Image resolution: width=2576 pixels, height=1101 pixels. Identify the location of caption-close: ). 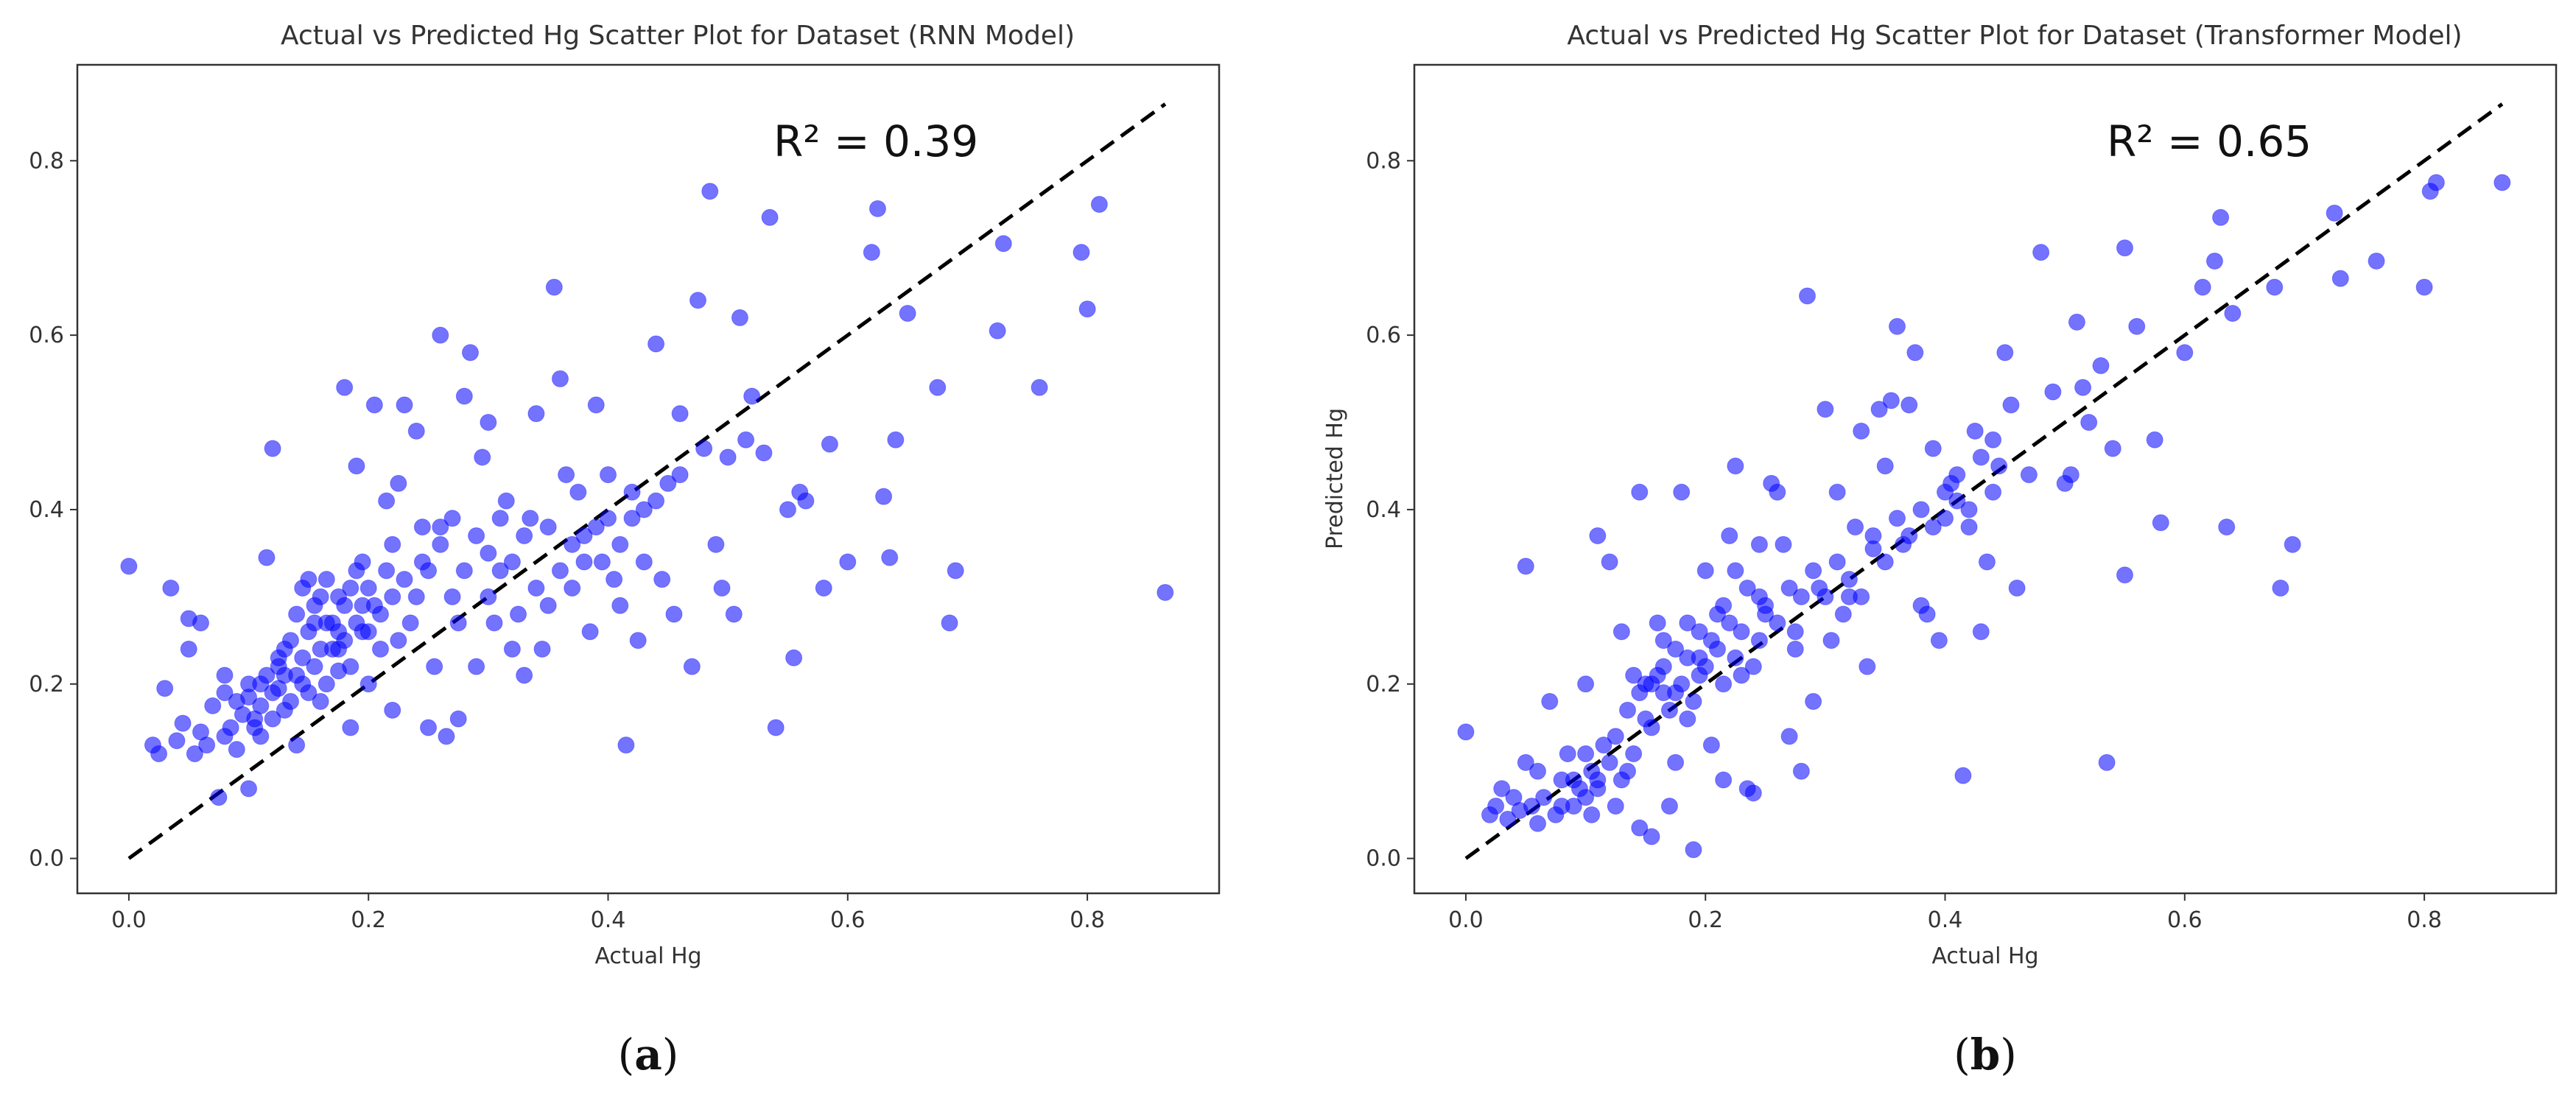
(2008, 1055).